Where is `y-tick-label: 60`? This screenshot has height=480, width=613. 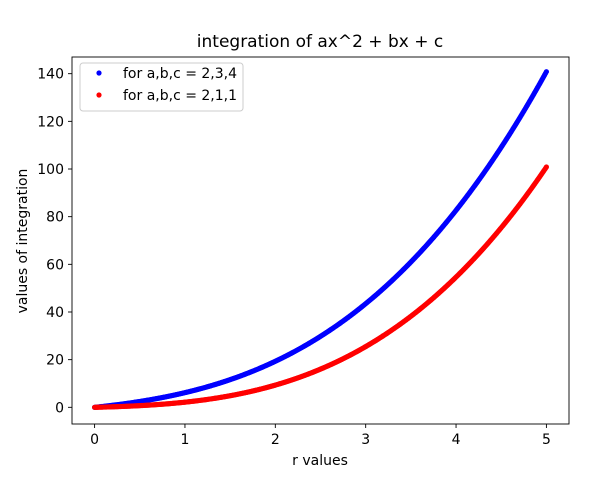
y-tick-label: 60 is located at coordinates (55, 265).